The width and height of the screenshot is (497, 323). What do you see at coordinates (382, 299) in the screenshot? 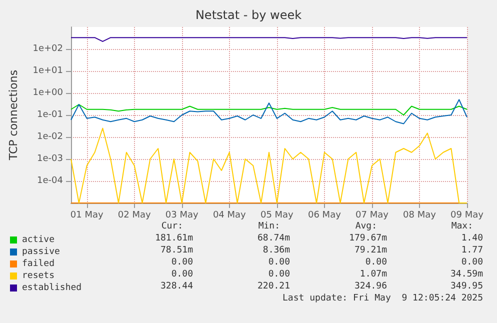
I see `text: Last update: Fri May 9 12:05:24 2025` at bounding box center [382, 299].